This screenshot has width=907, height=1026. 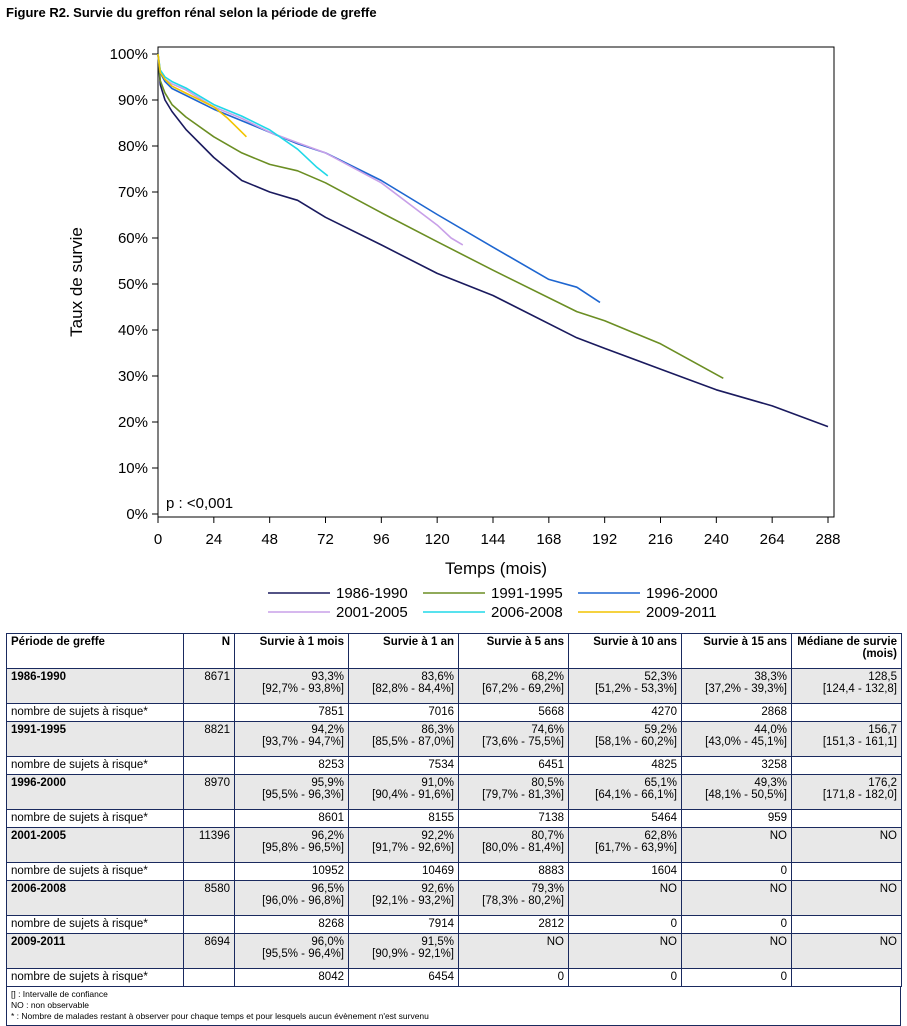 What do you see at coordinates (413, 742) in the screenshot?
I see `ci-text: [85,5% - 87,0%]` at bounding box center [413, 742].